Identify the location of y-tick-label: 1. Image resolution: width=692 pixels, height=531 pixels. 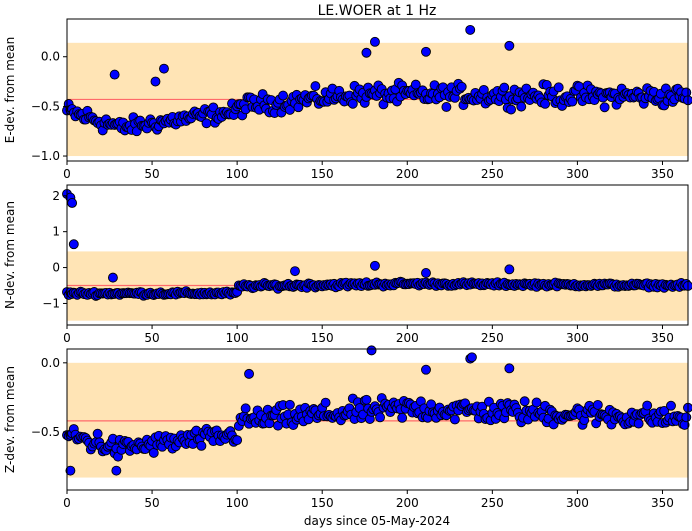
(56, 232).